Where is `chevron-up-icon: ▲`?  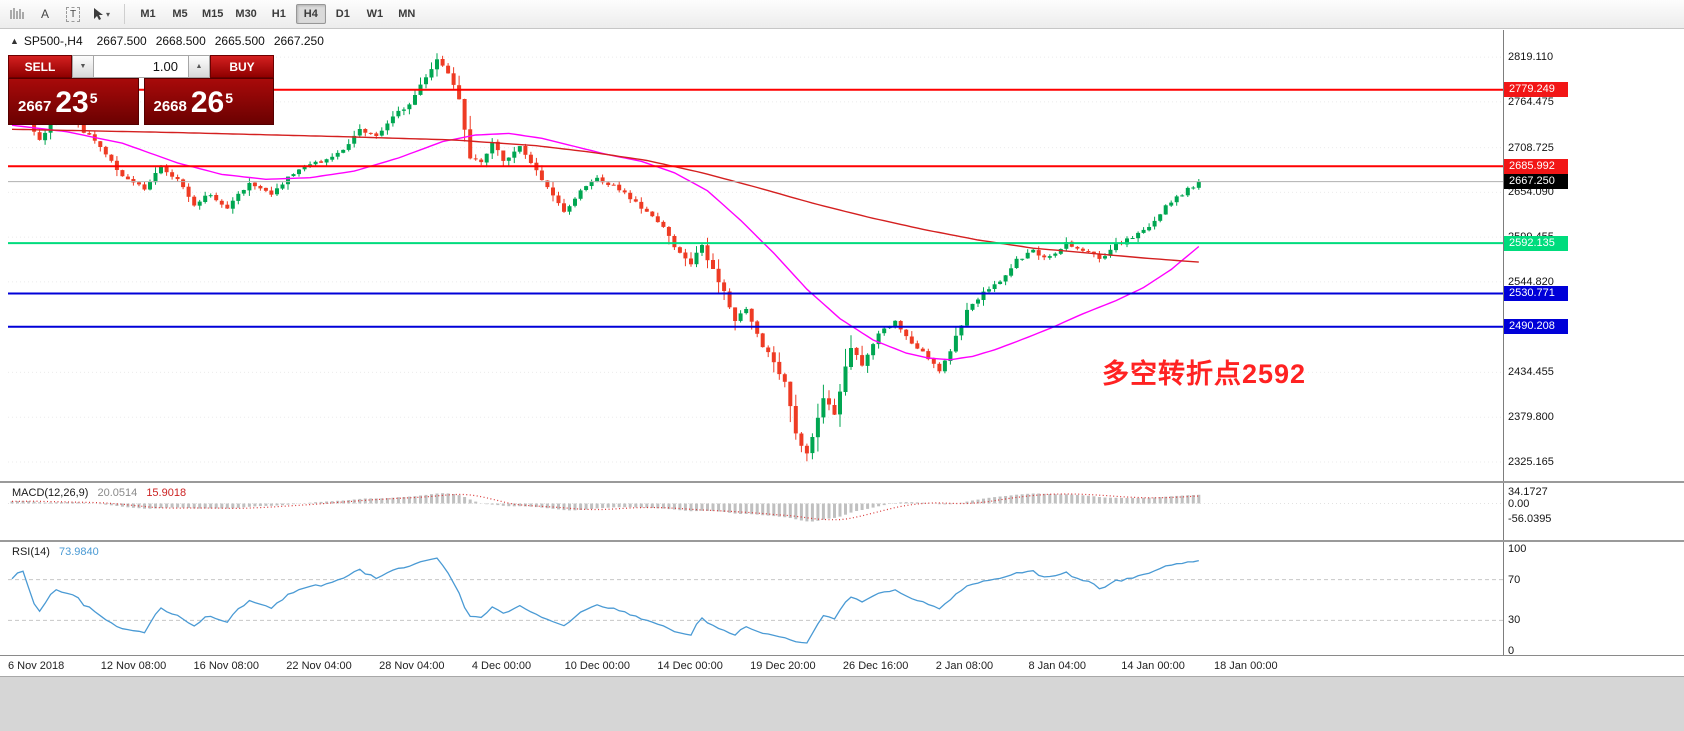
chevron-up-icon: ▲ is located at coordinates (199, 66).